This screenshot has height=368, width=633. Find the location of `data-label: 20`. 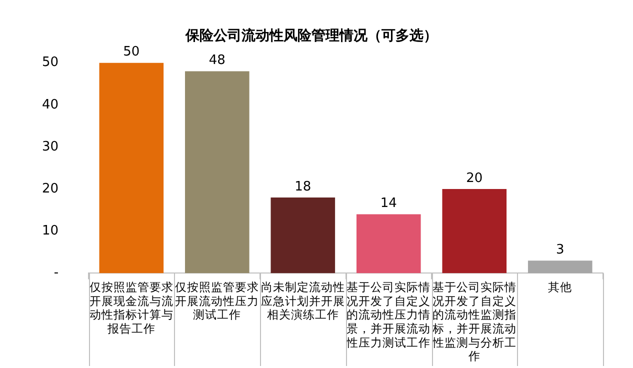

data-label: 20 is located at coordinates (474, 178).